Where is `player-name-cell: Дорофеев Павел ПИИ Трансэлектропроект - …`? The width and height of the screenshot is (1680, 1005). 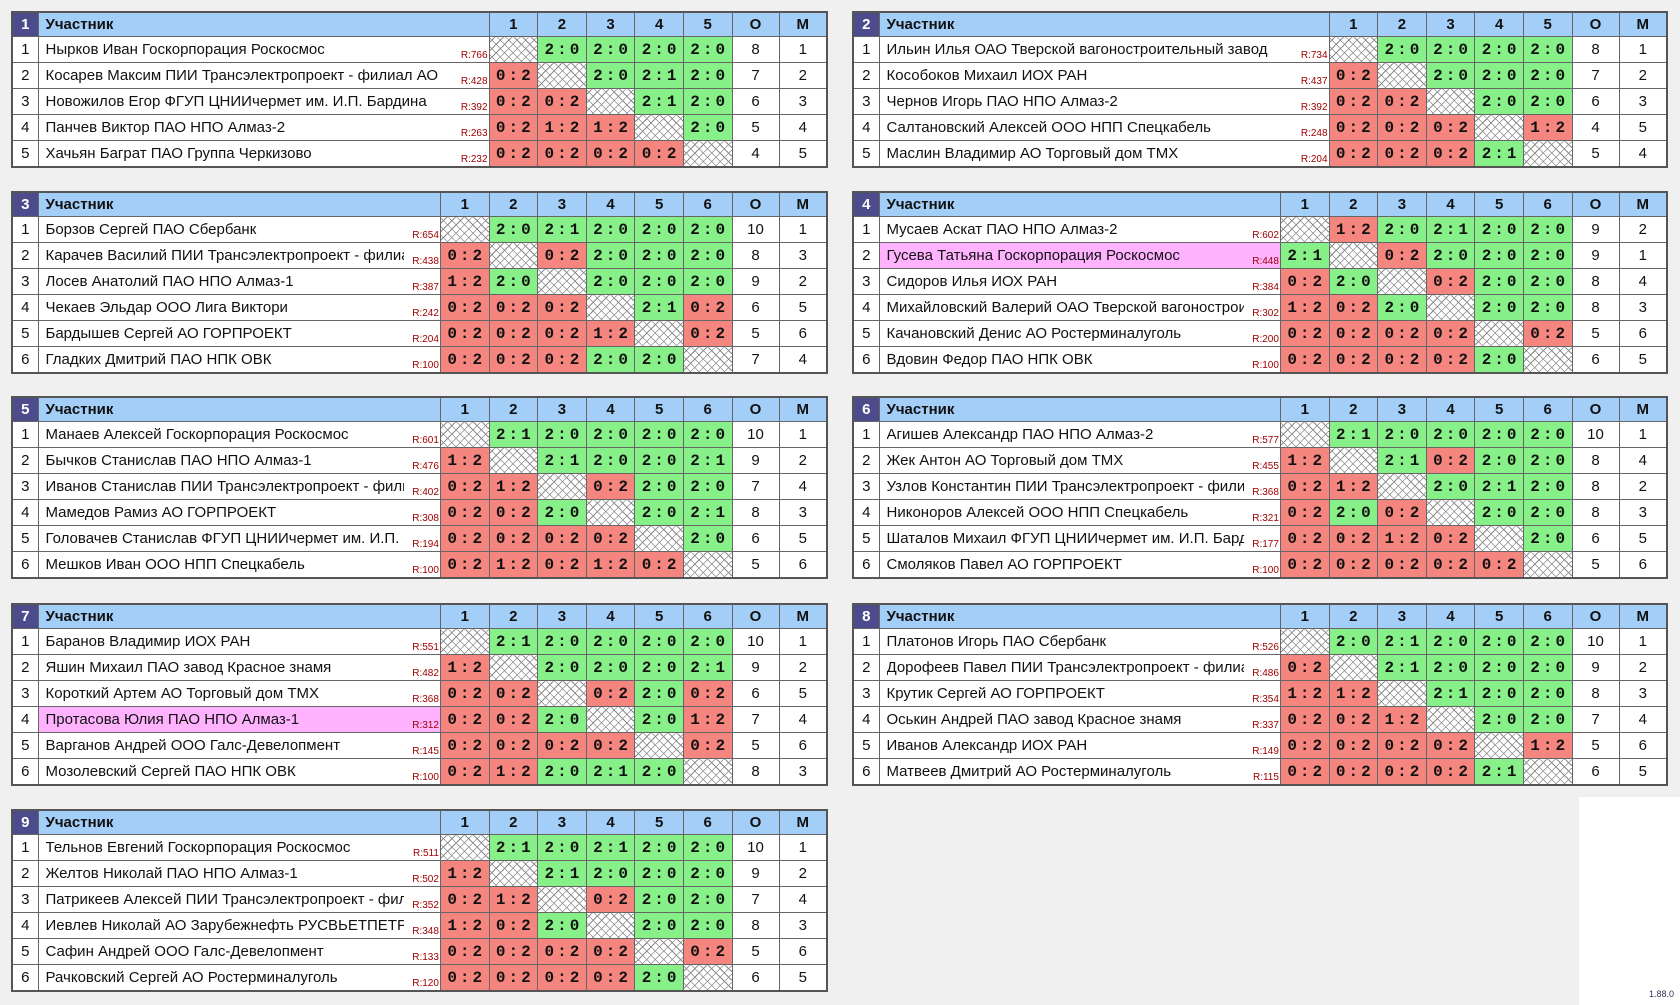 player-name-cell: Дорофеев Павел ПИИ Трансэлектропроект - … is located at coordinates (1079, 667).